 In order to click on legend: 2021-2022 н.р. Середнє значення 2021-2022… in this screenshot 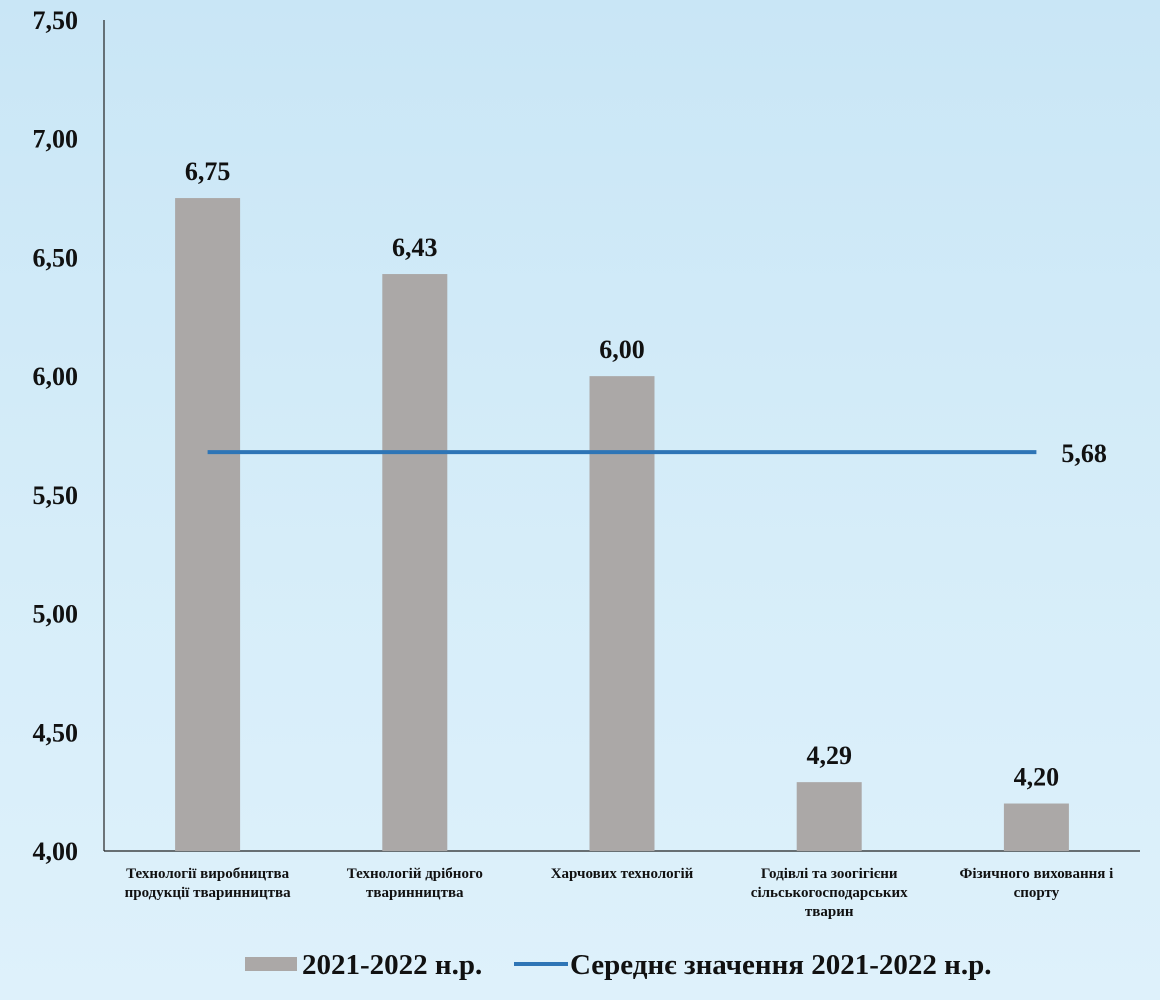, I will do `click(618, 965)`.